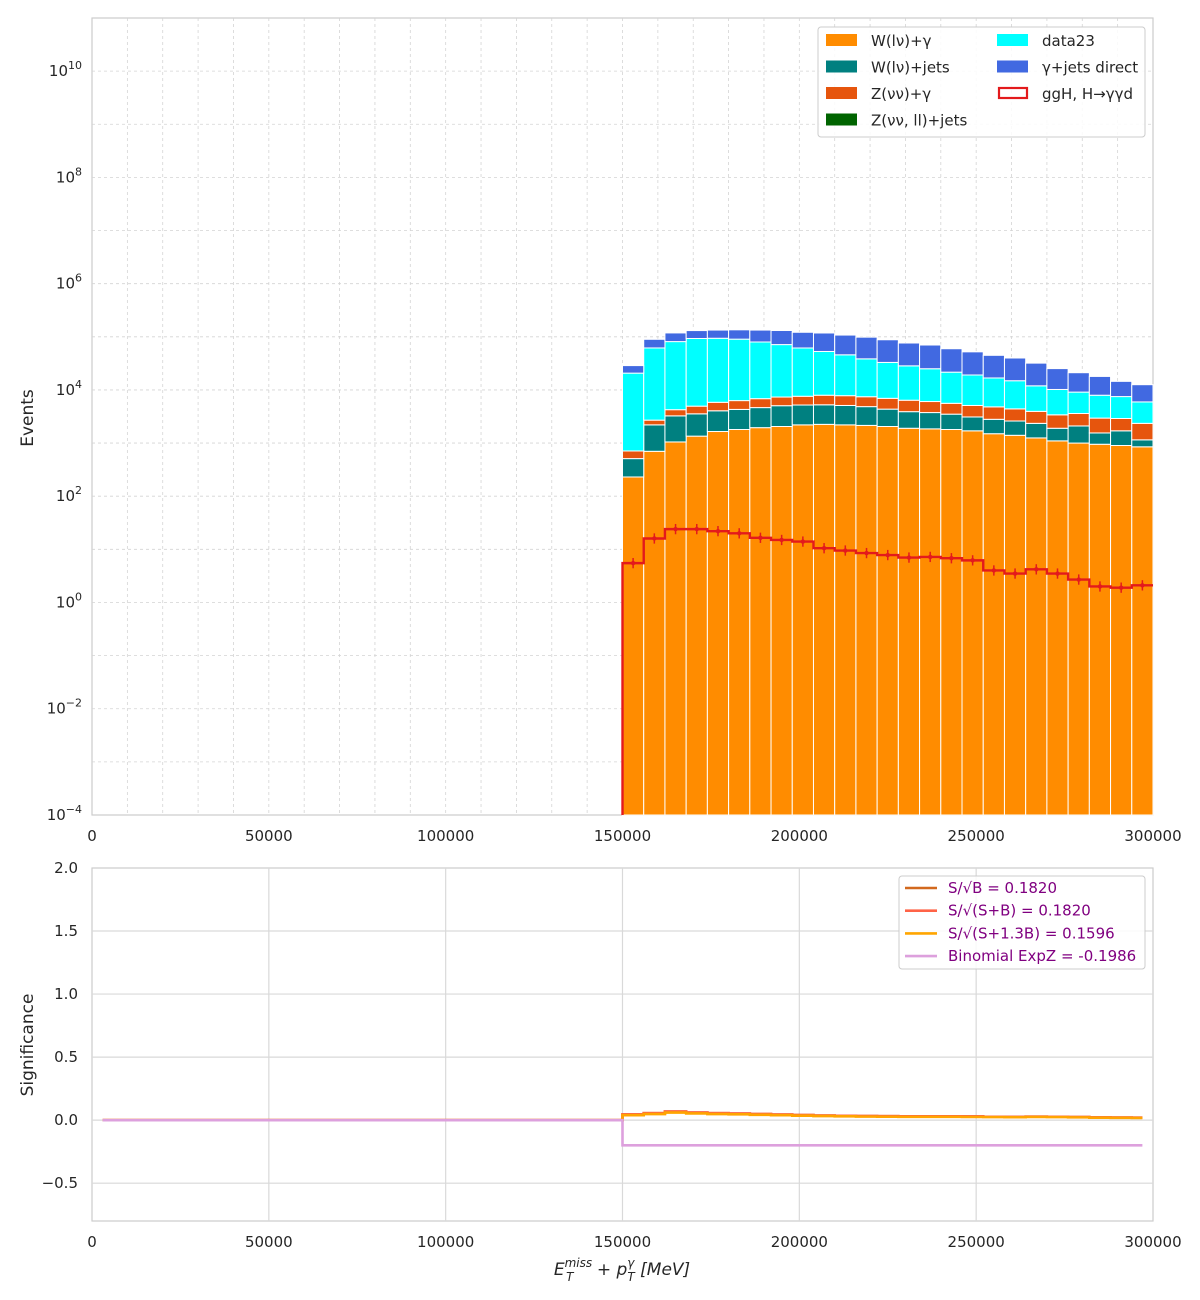 Image resolution: width=1200 pixels, height=1300 pixels. What do you see at coordinates (445, 836) in the screenshot?
I see `events-x-tick-label: 100000` at bounding box center [445, 836].